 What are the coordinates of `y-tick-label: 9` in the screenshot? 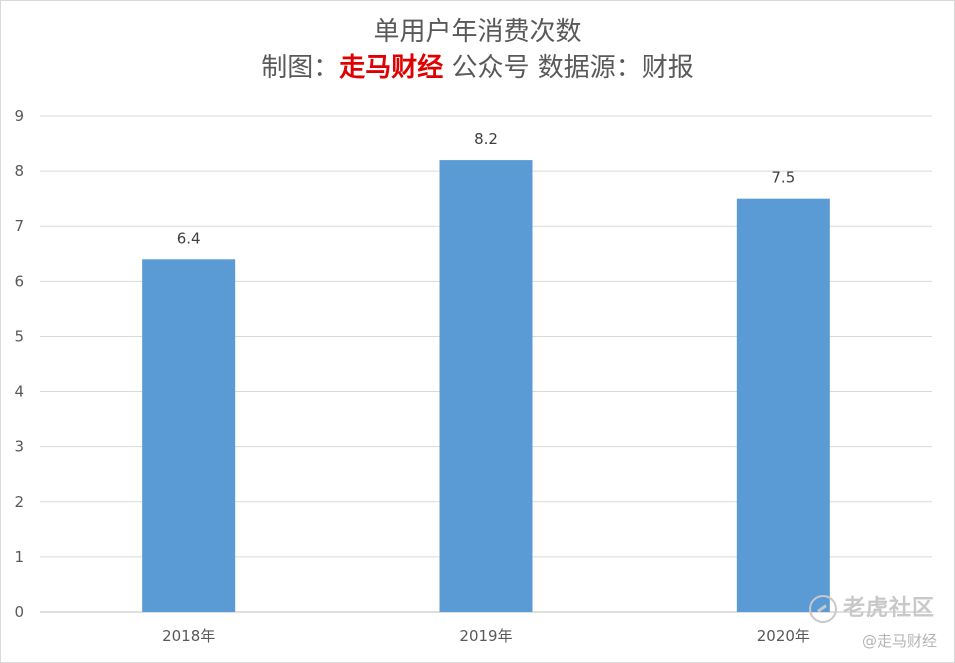 It's located at (19, 116).